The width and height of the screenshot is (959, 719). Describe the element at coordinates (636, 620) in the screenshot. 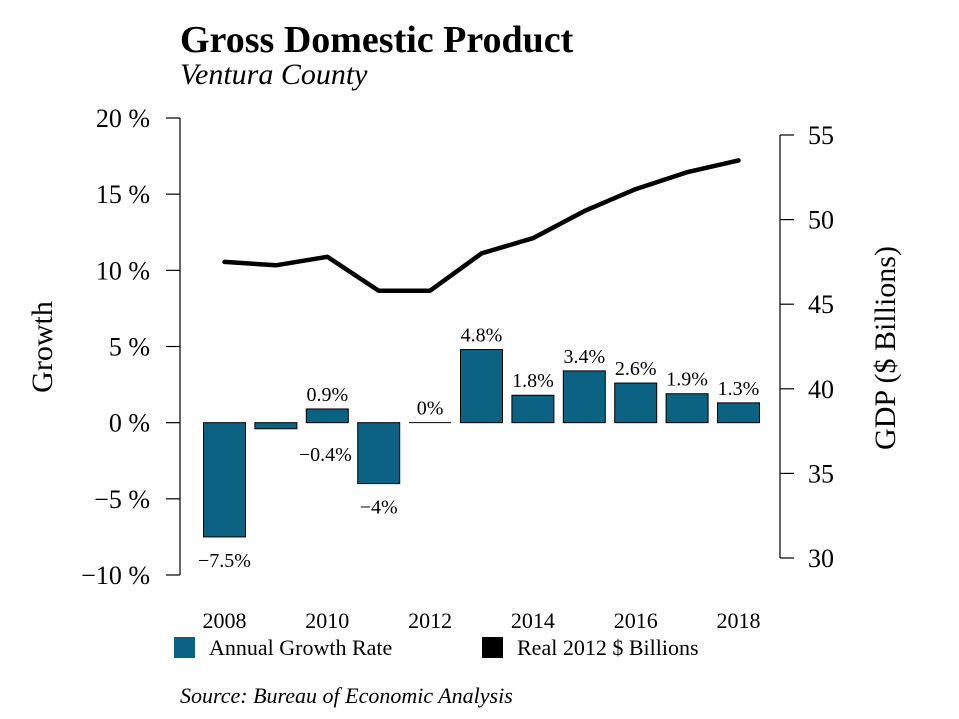

I see `x-tick-label: 2016` at that location.